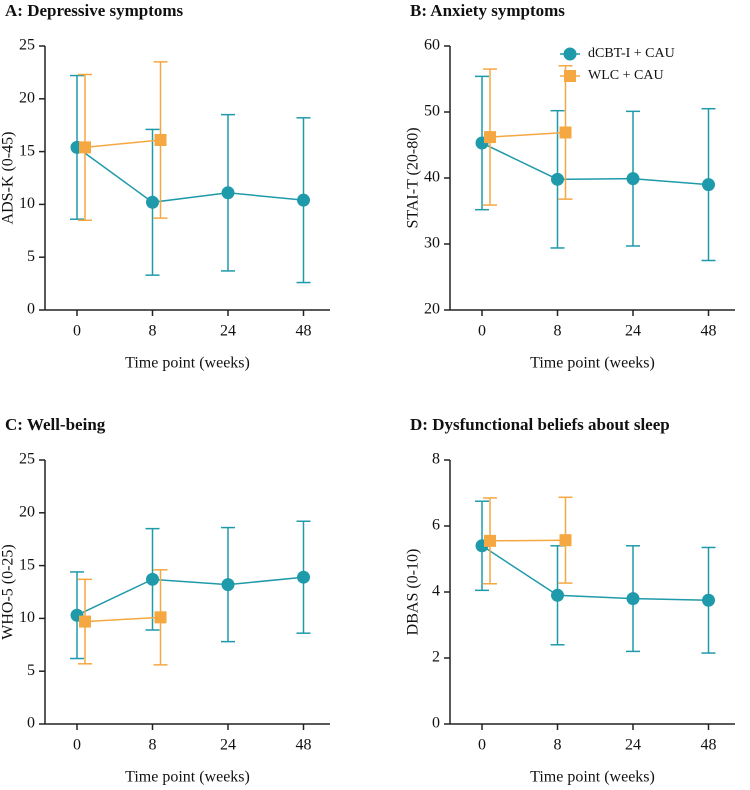 The width and height of the screenshot is (750, 790). Describe the element at coordinates (540, 424) in the screenshot. I see `panel-title: D: Dysfunctional beliefs about sleep` at that location.